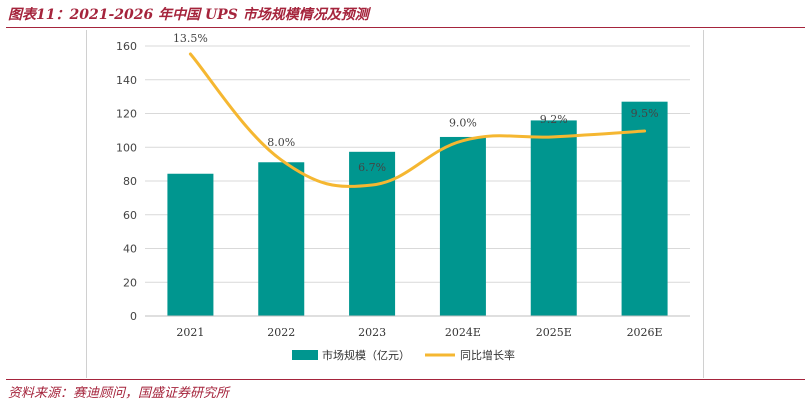 The height and width of the screenshot is (405, 811). What do you see at coordinates (372, 332) in the screenshot?
I see `x-tick-label: 2023` at bounding box center [372, 332].